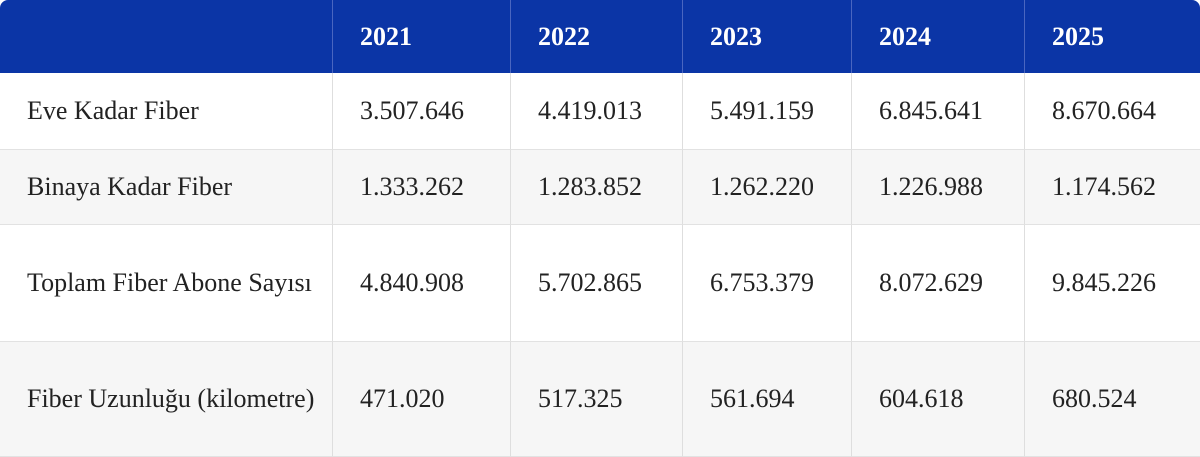  I want to click on value-cell: 5.491.159, so click(767, 111).